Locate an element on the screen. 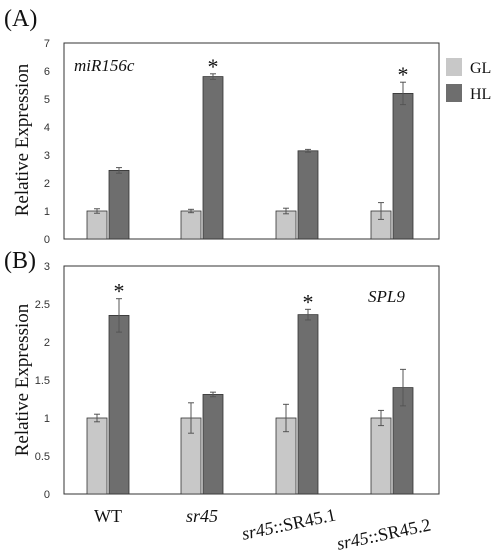 The image size is (502, 550). panel-b-gene-label: SPL9 is located at coordinates (386, 296).